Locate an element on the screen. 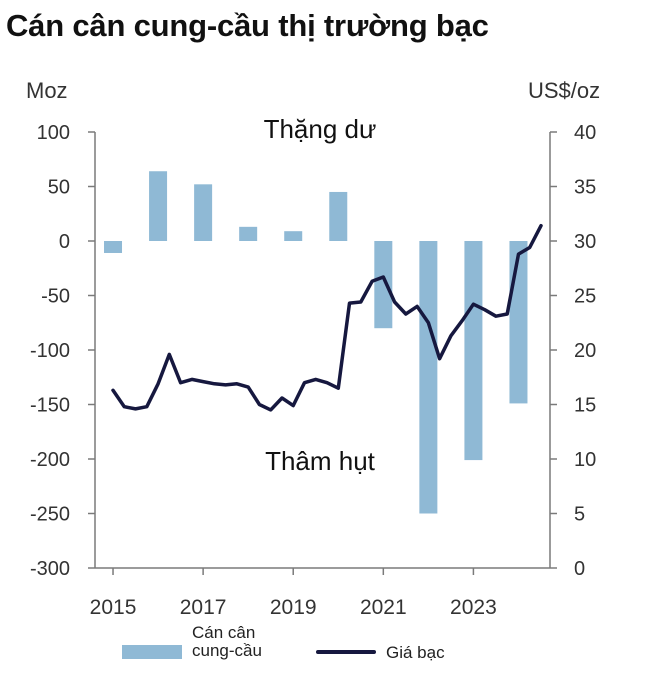 The image size is (645, 694). left-tick-label: 50 is located at coordinates (59, 188).